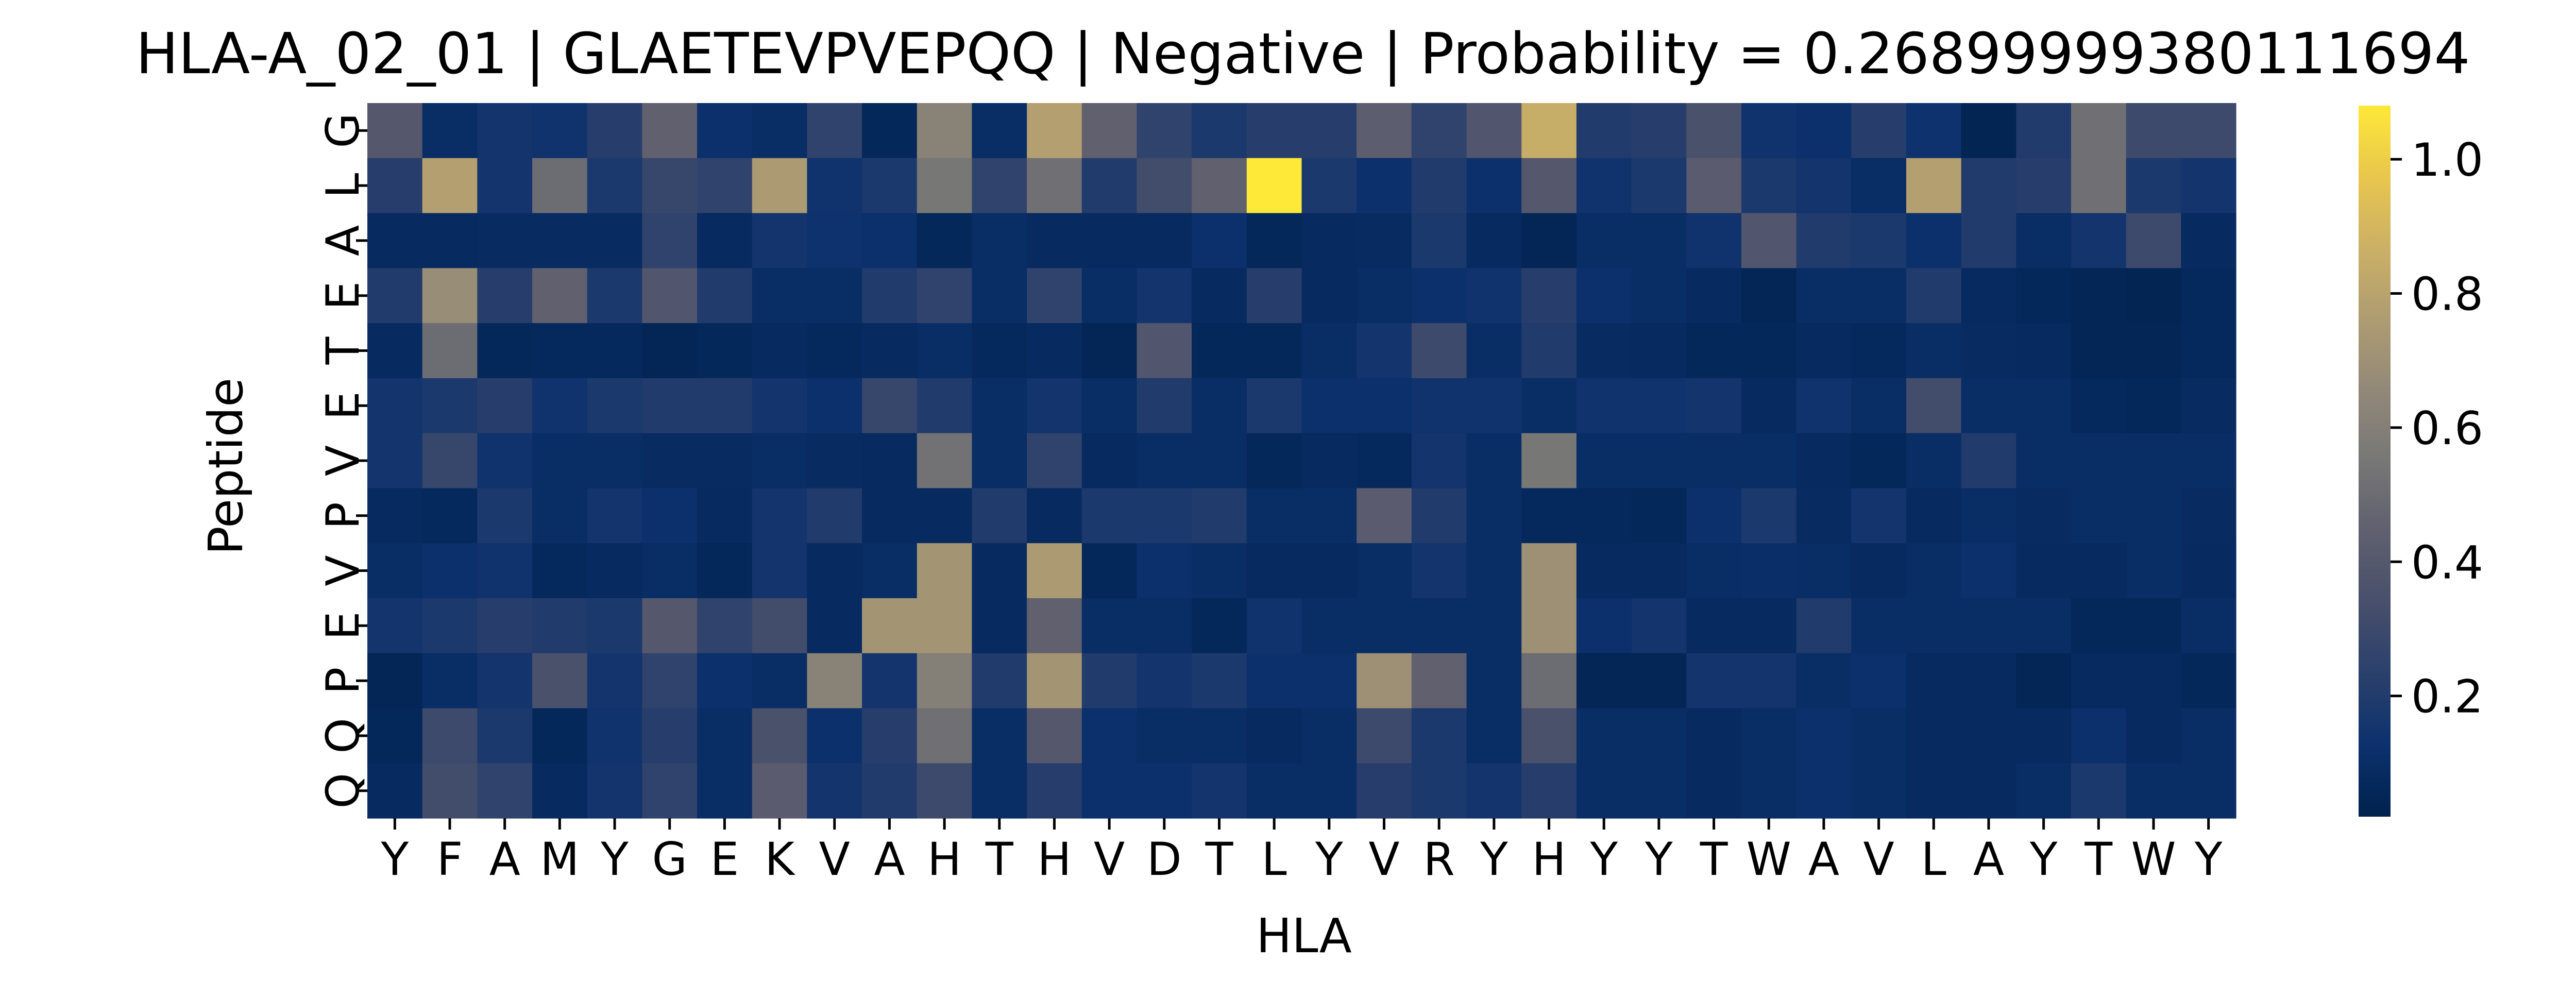  Describe the element at coordinates (504, 859) in the screenshot. I see `x-tick-label: A` at that location.